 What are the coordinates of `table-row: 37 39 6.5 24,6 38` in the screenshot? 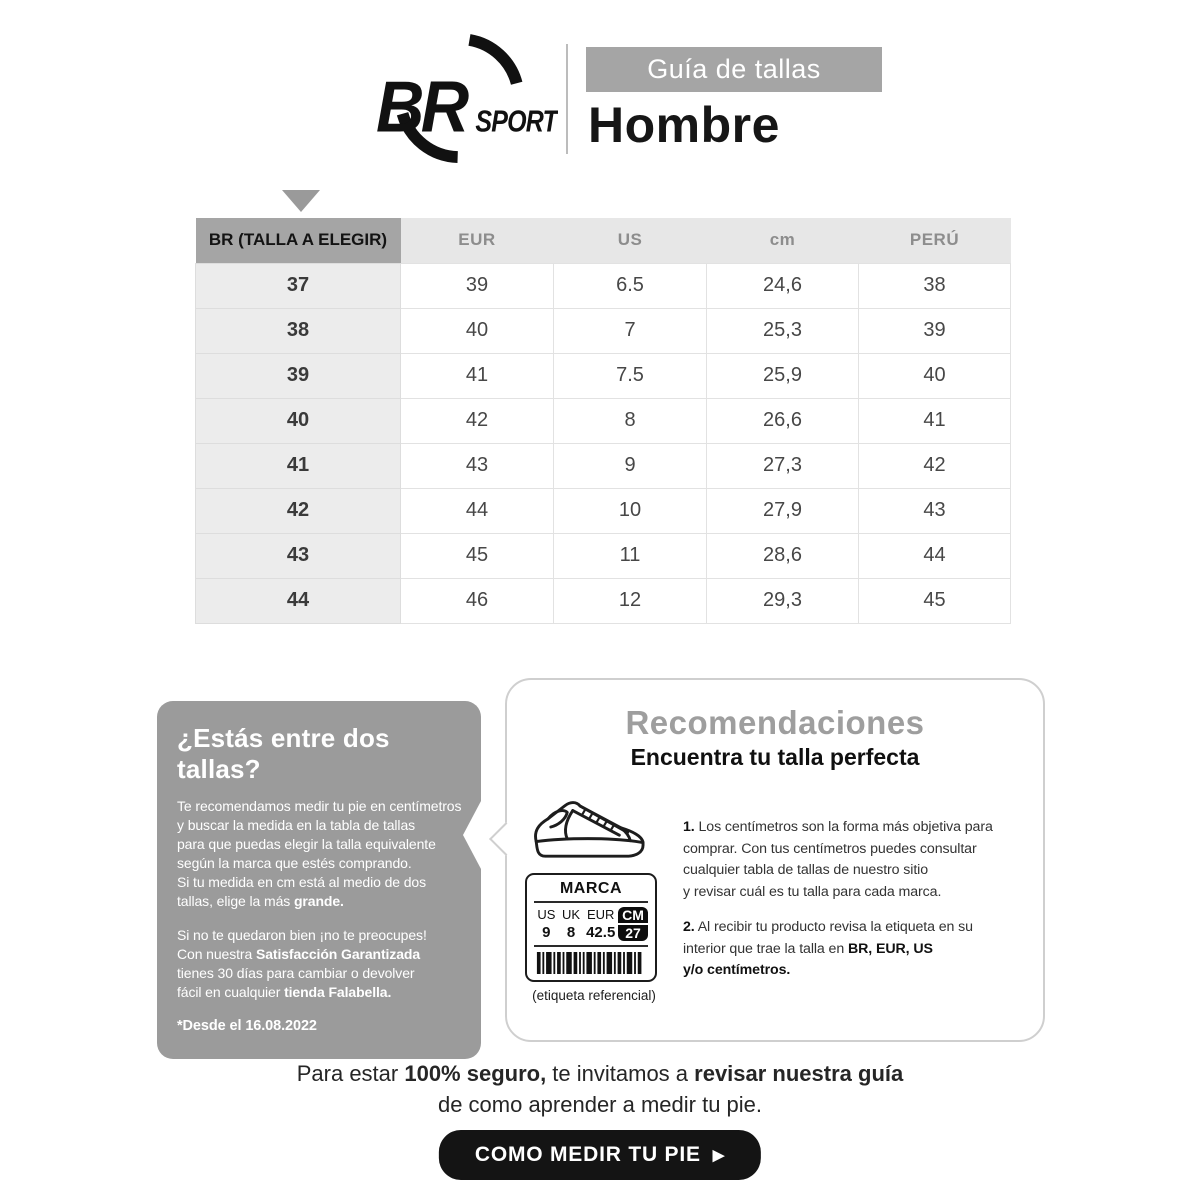 It's located at (603, 285).